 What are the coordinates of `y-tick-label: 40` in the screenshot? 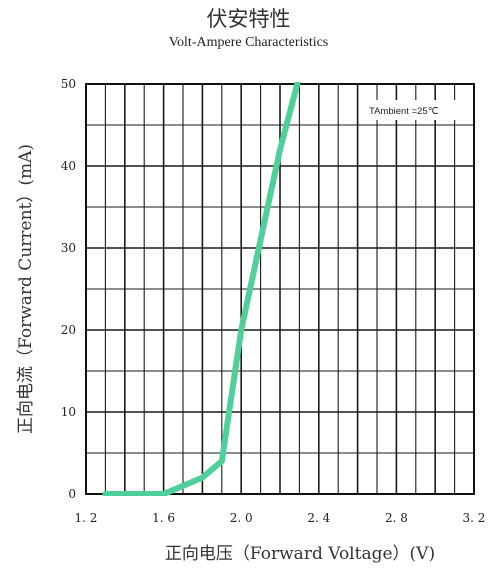 It's located at (68, 166).